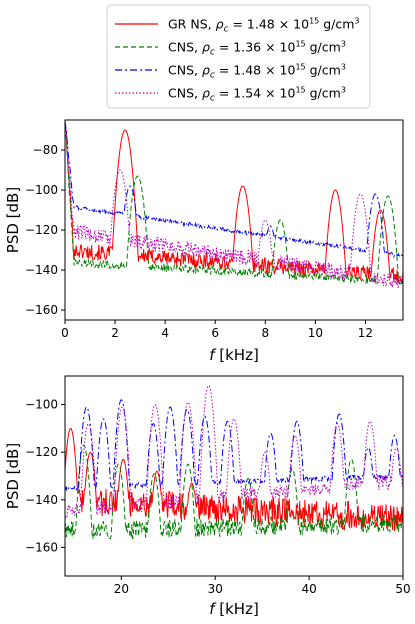 The image size is (415, 624). What do you see at coordinates (265, 333) in the screenshot?
I see `x-tick-label: 8` at bounding box center [265, 333].